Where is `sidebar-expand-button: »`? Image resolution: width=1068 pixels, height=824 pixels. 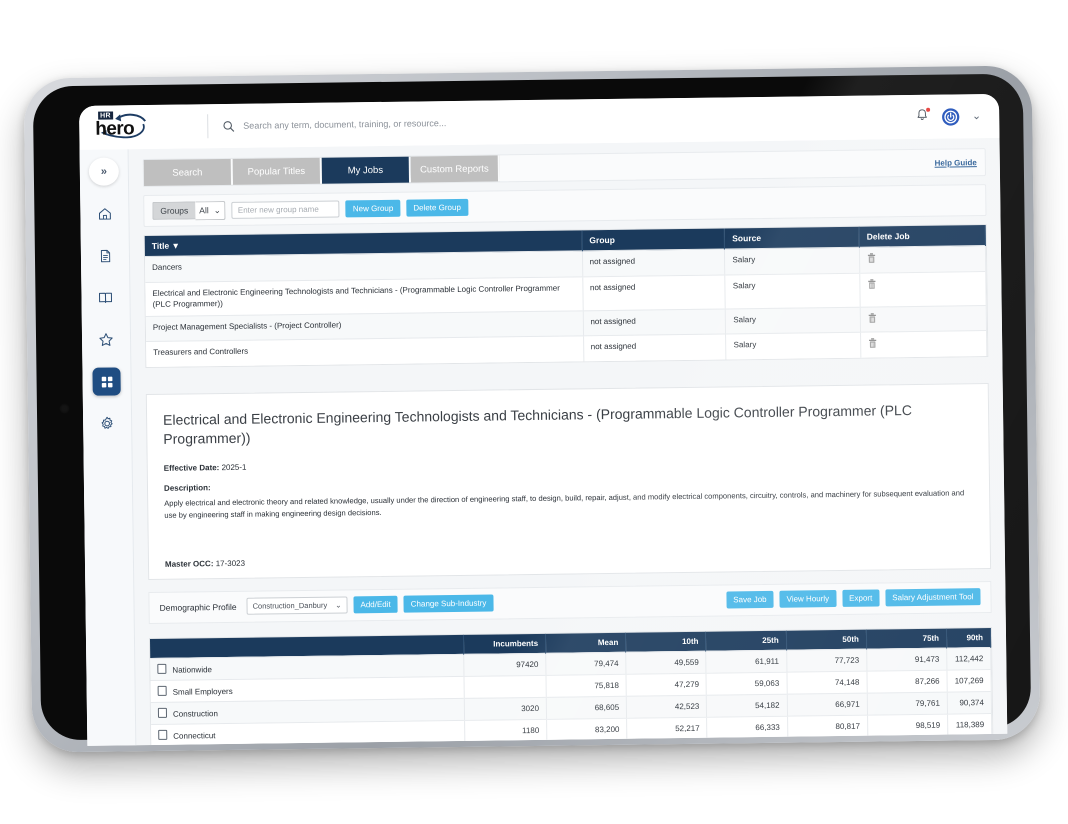 sidebar-expand-button: » is located at coordinates (104, 171).